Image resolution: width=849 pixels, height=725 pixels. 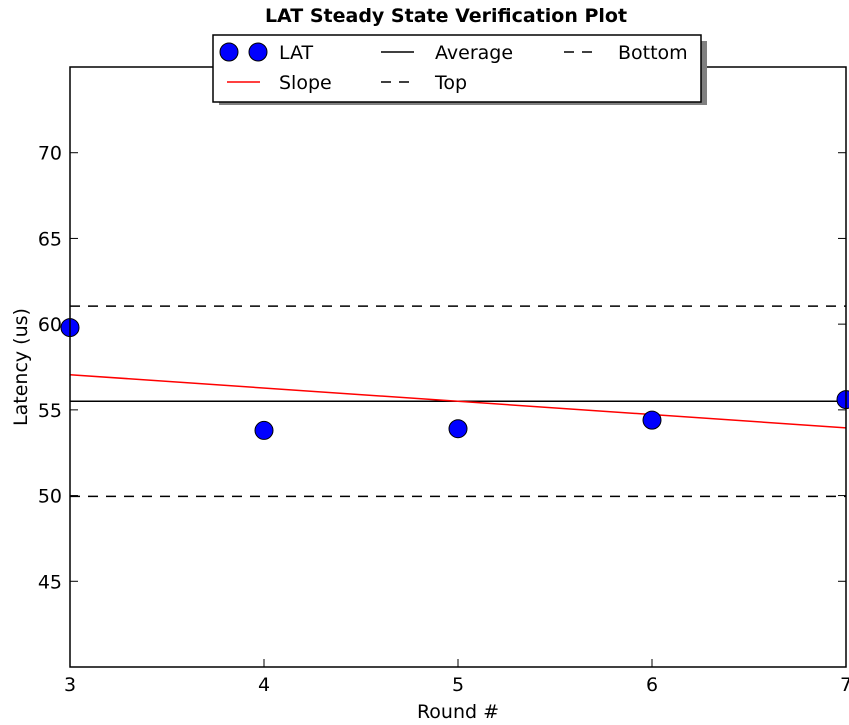 I want to click on legend-box, so click(x=457, y=68).